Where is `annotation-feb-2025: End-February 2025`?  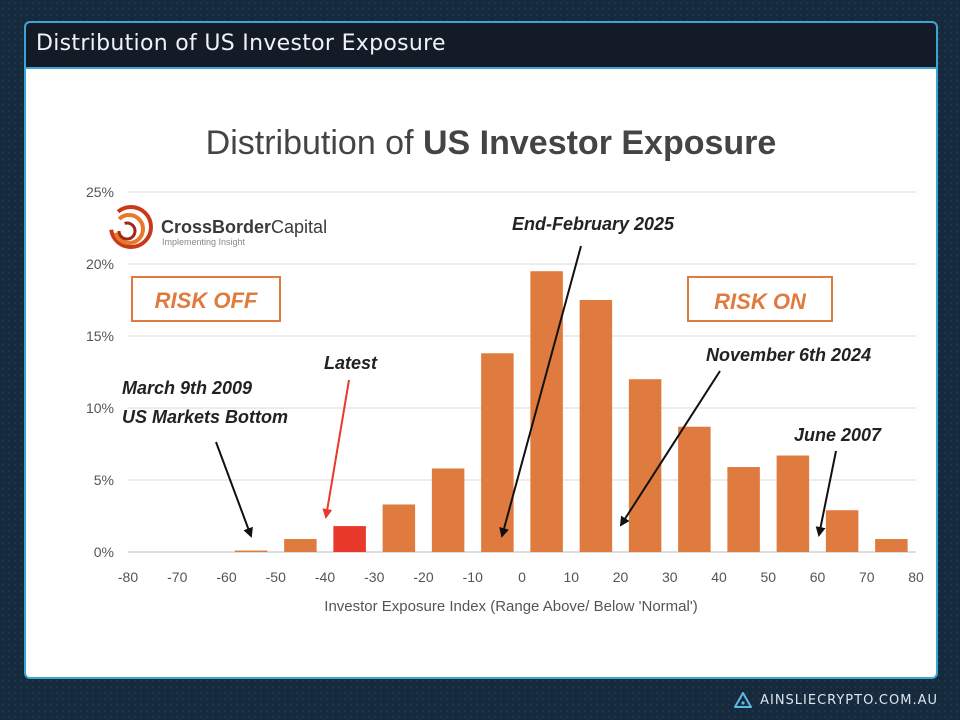
annotation-feb-2025: End-February 2025 is located at coordinates (587, 376).